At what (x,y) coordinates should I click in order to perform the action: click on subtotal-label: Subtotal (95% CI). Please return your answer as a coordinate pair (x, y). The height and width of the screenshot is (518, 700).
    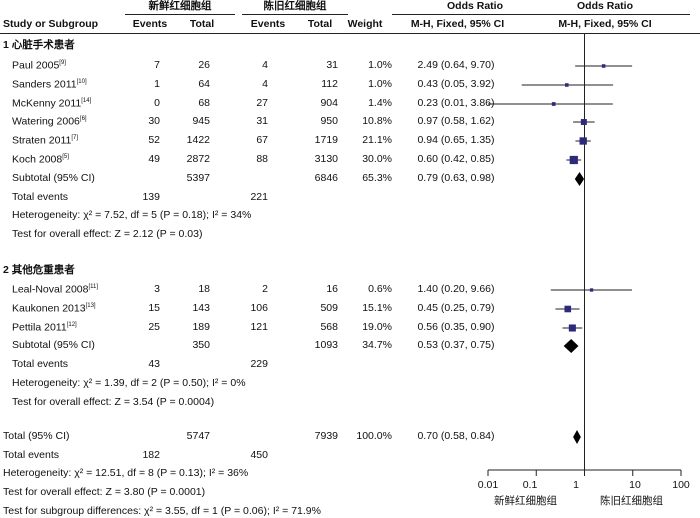
    Looking at the image, I should click on (53, 178).